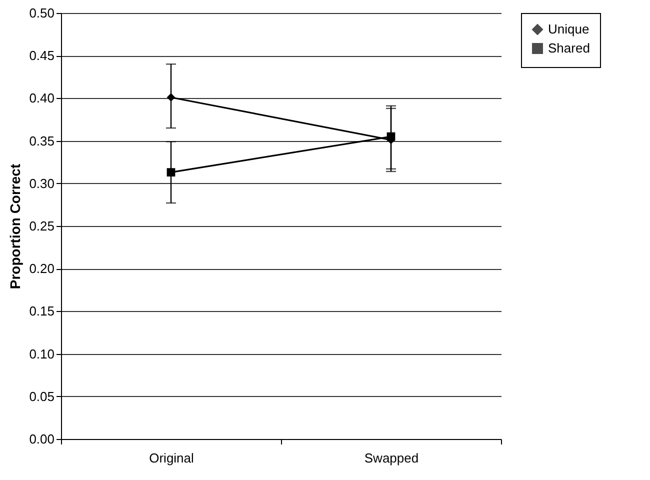 The image size is (650, 480). What do you see at coordinates (15, 227) in the screenshot?
I see `y-axis-title: Proportion Correct` at bounding box center [15, 227].